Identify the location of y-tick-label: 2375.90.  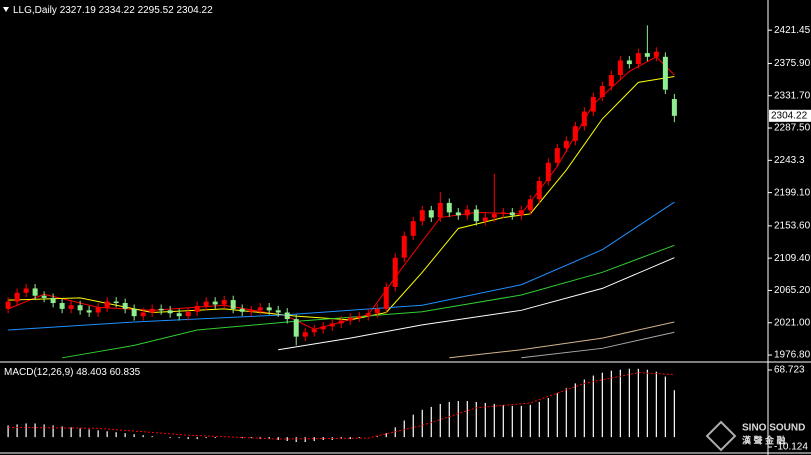
(792, 63).